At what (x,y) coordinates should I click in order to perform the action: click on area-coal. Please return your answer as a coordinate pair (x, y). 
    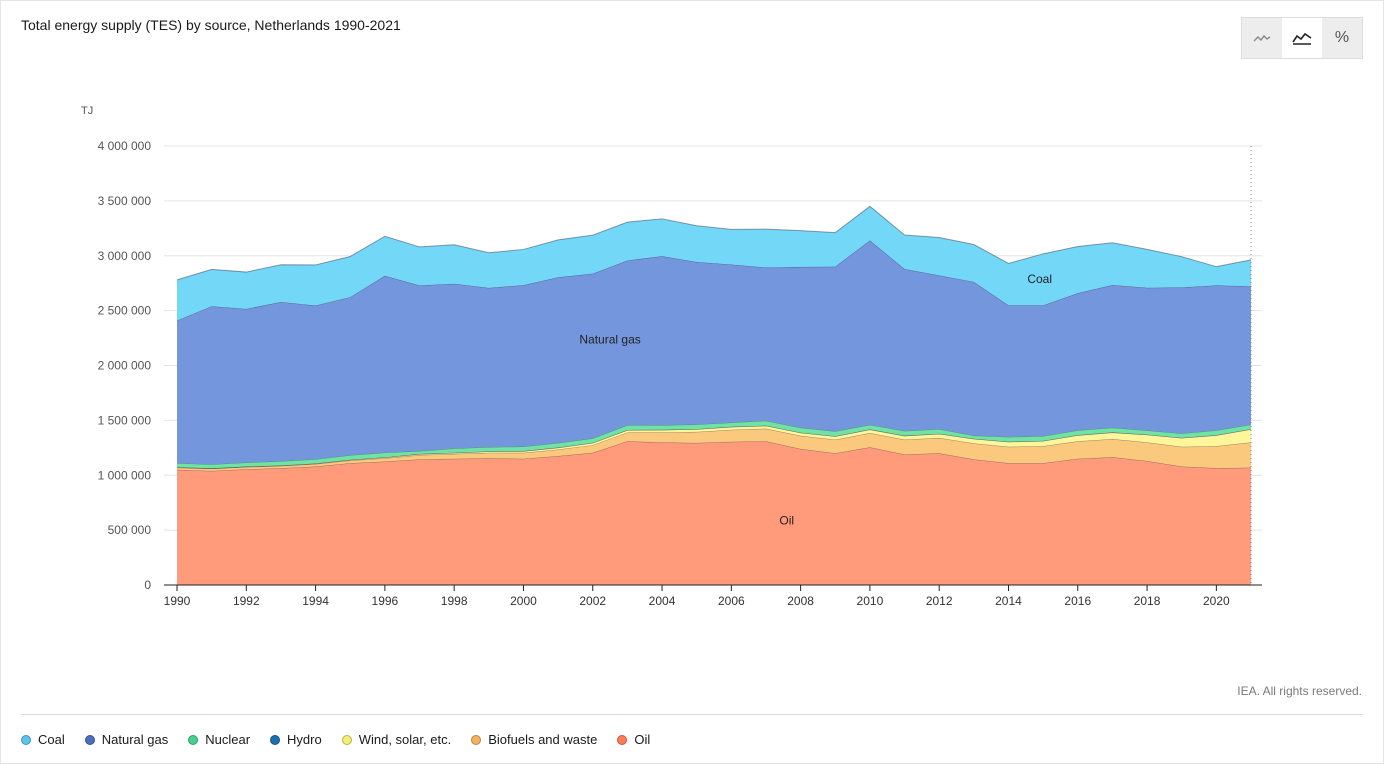
    Looking at the image, I should click on (714, 263).